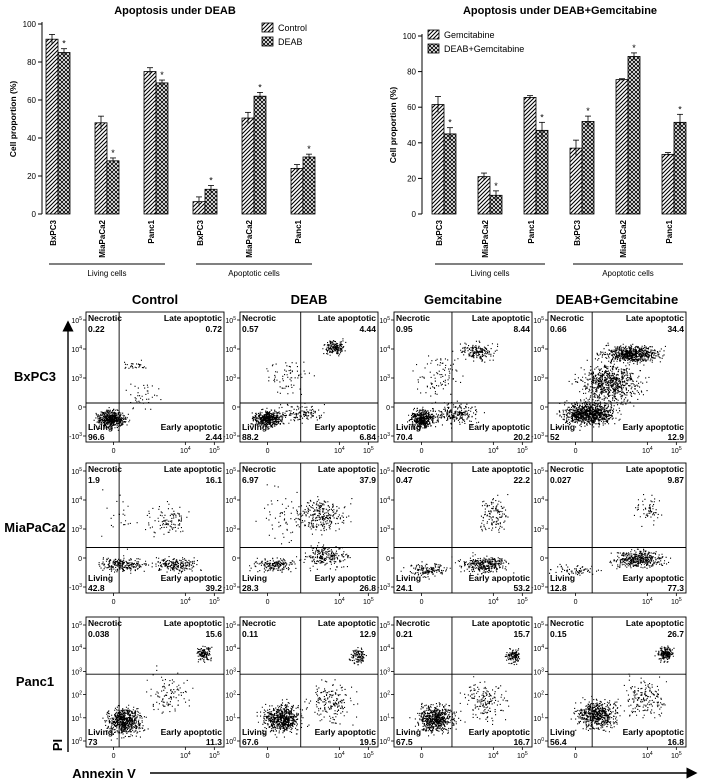 This screenshot has width=716, height=784. I want to click on late-apoptotic-value: 22.2, so click(521, 480).